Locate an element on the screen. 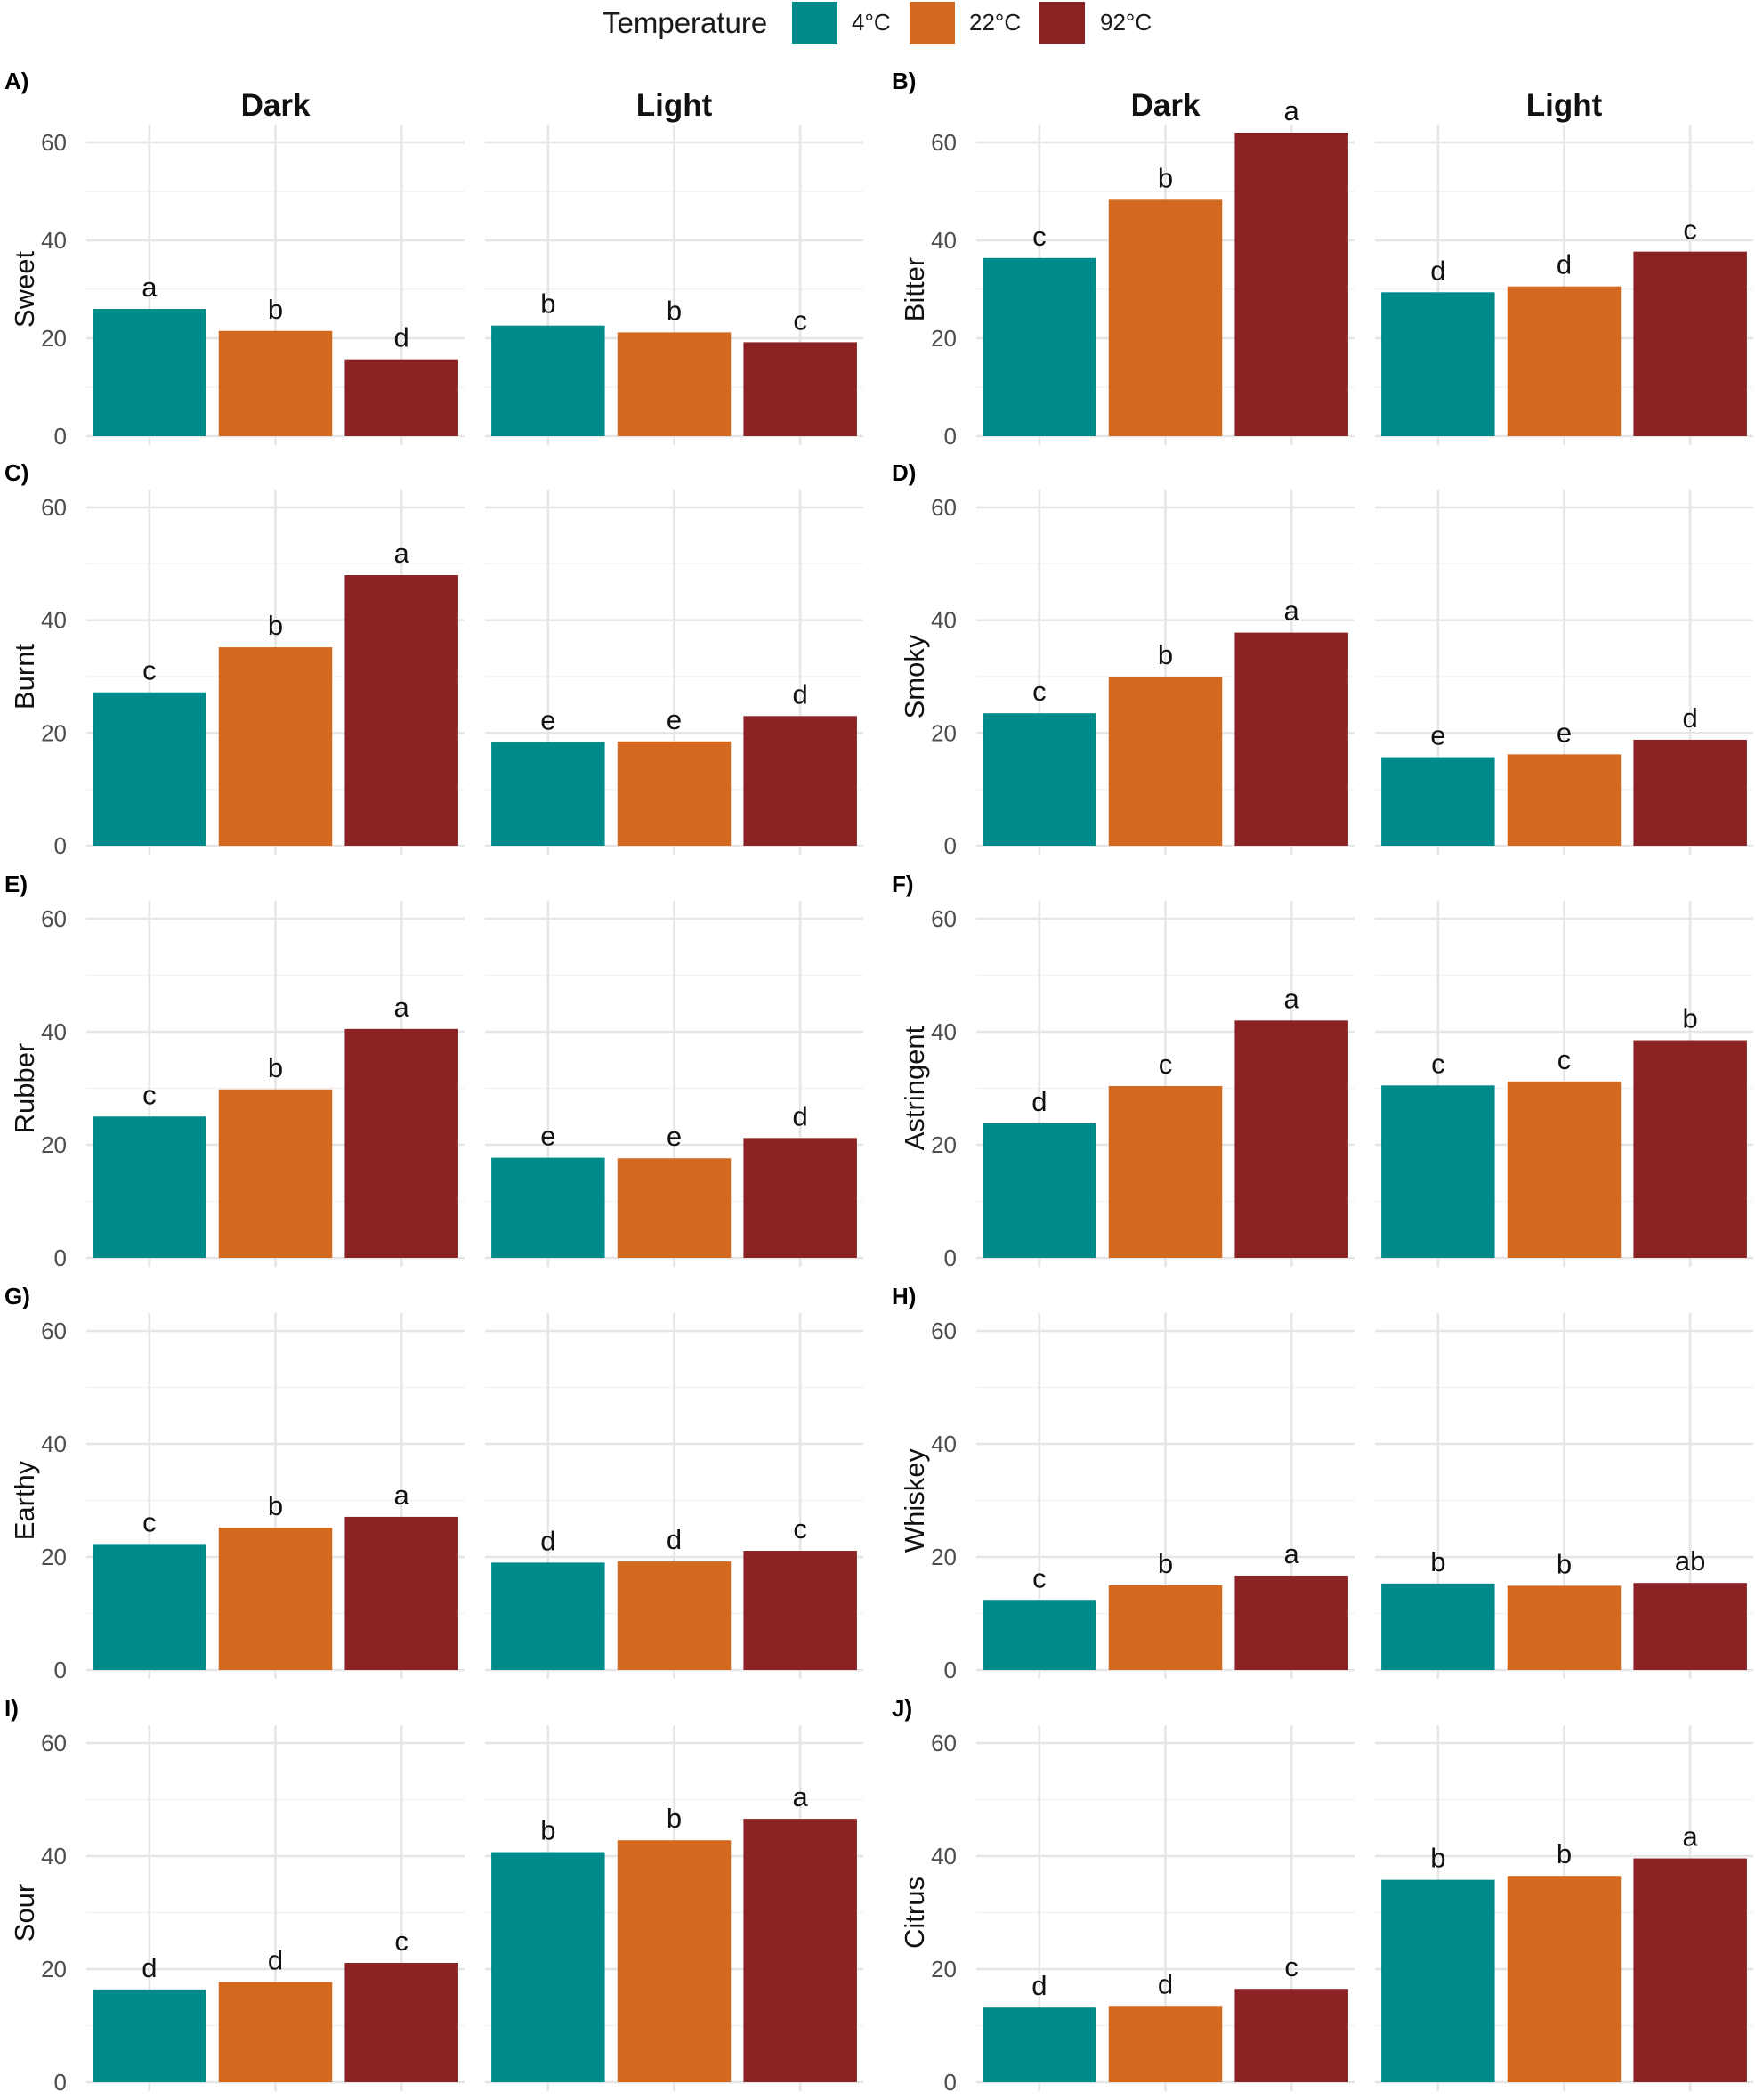 Image resolution: width=1755 pixels, height=2100 pixels. legend-label-4c: 4°C is located at coordinates (871, 22).